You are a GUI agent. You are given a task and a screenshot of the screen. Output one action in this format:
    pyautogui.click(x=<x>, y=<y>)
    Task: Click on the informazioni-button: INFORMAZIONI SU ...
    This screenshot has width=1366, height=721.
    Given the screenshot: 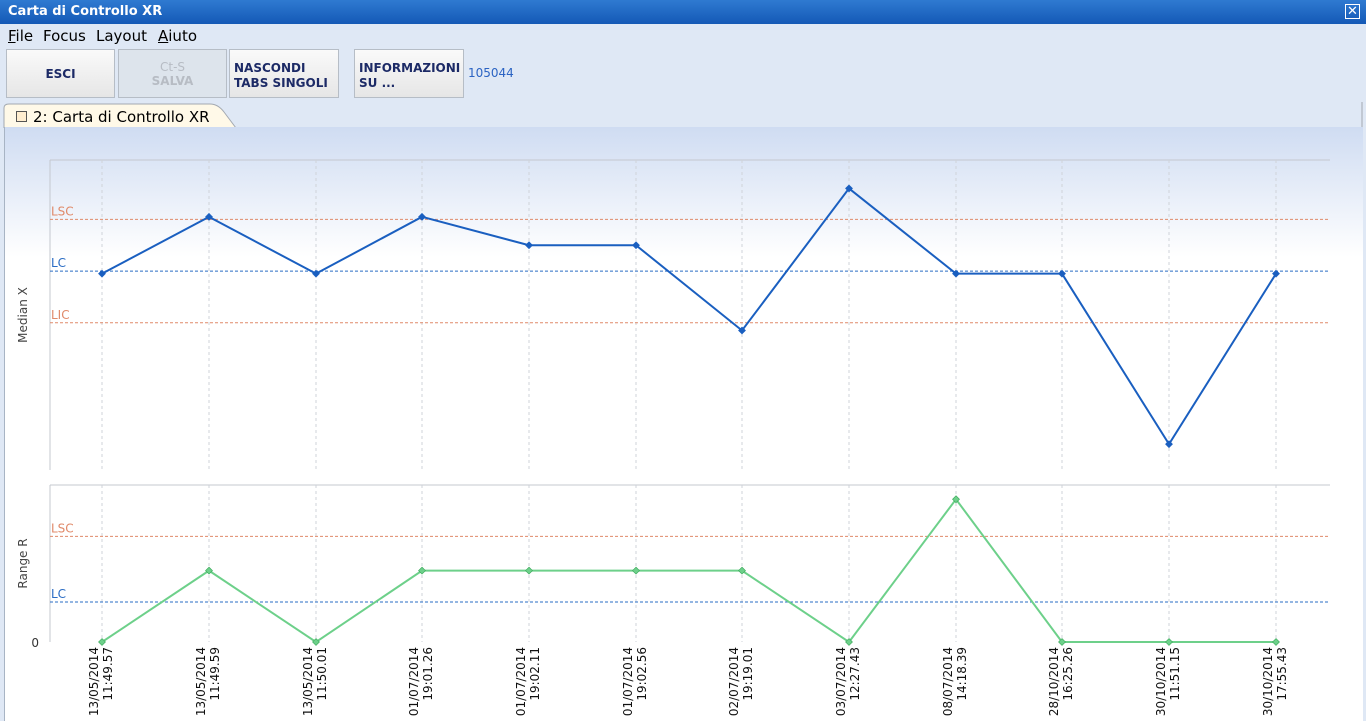 What is the action you would take?
    pyautogui.click(x=409, y=73)
    